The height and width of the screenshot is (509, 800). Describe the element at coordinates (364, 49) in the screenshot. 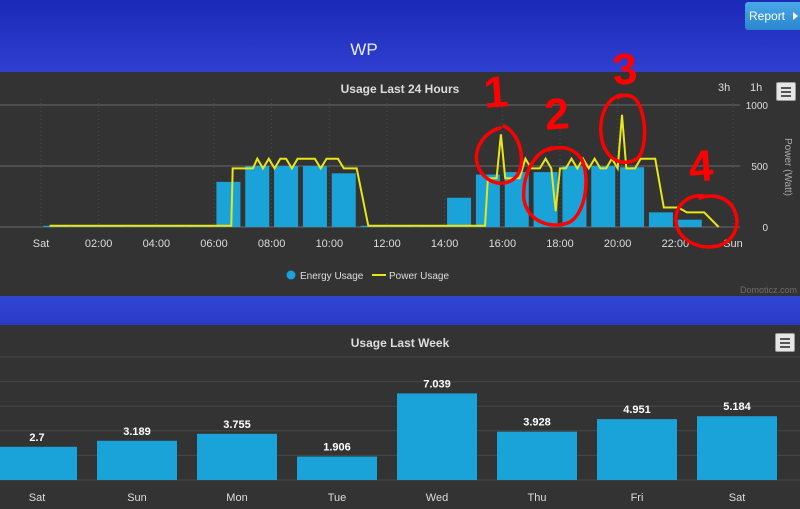

I see `page-title: WP` at that location.